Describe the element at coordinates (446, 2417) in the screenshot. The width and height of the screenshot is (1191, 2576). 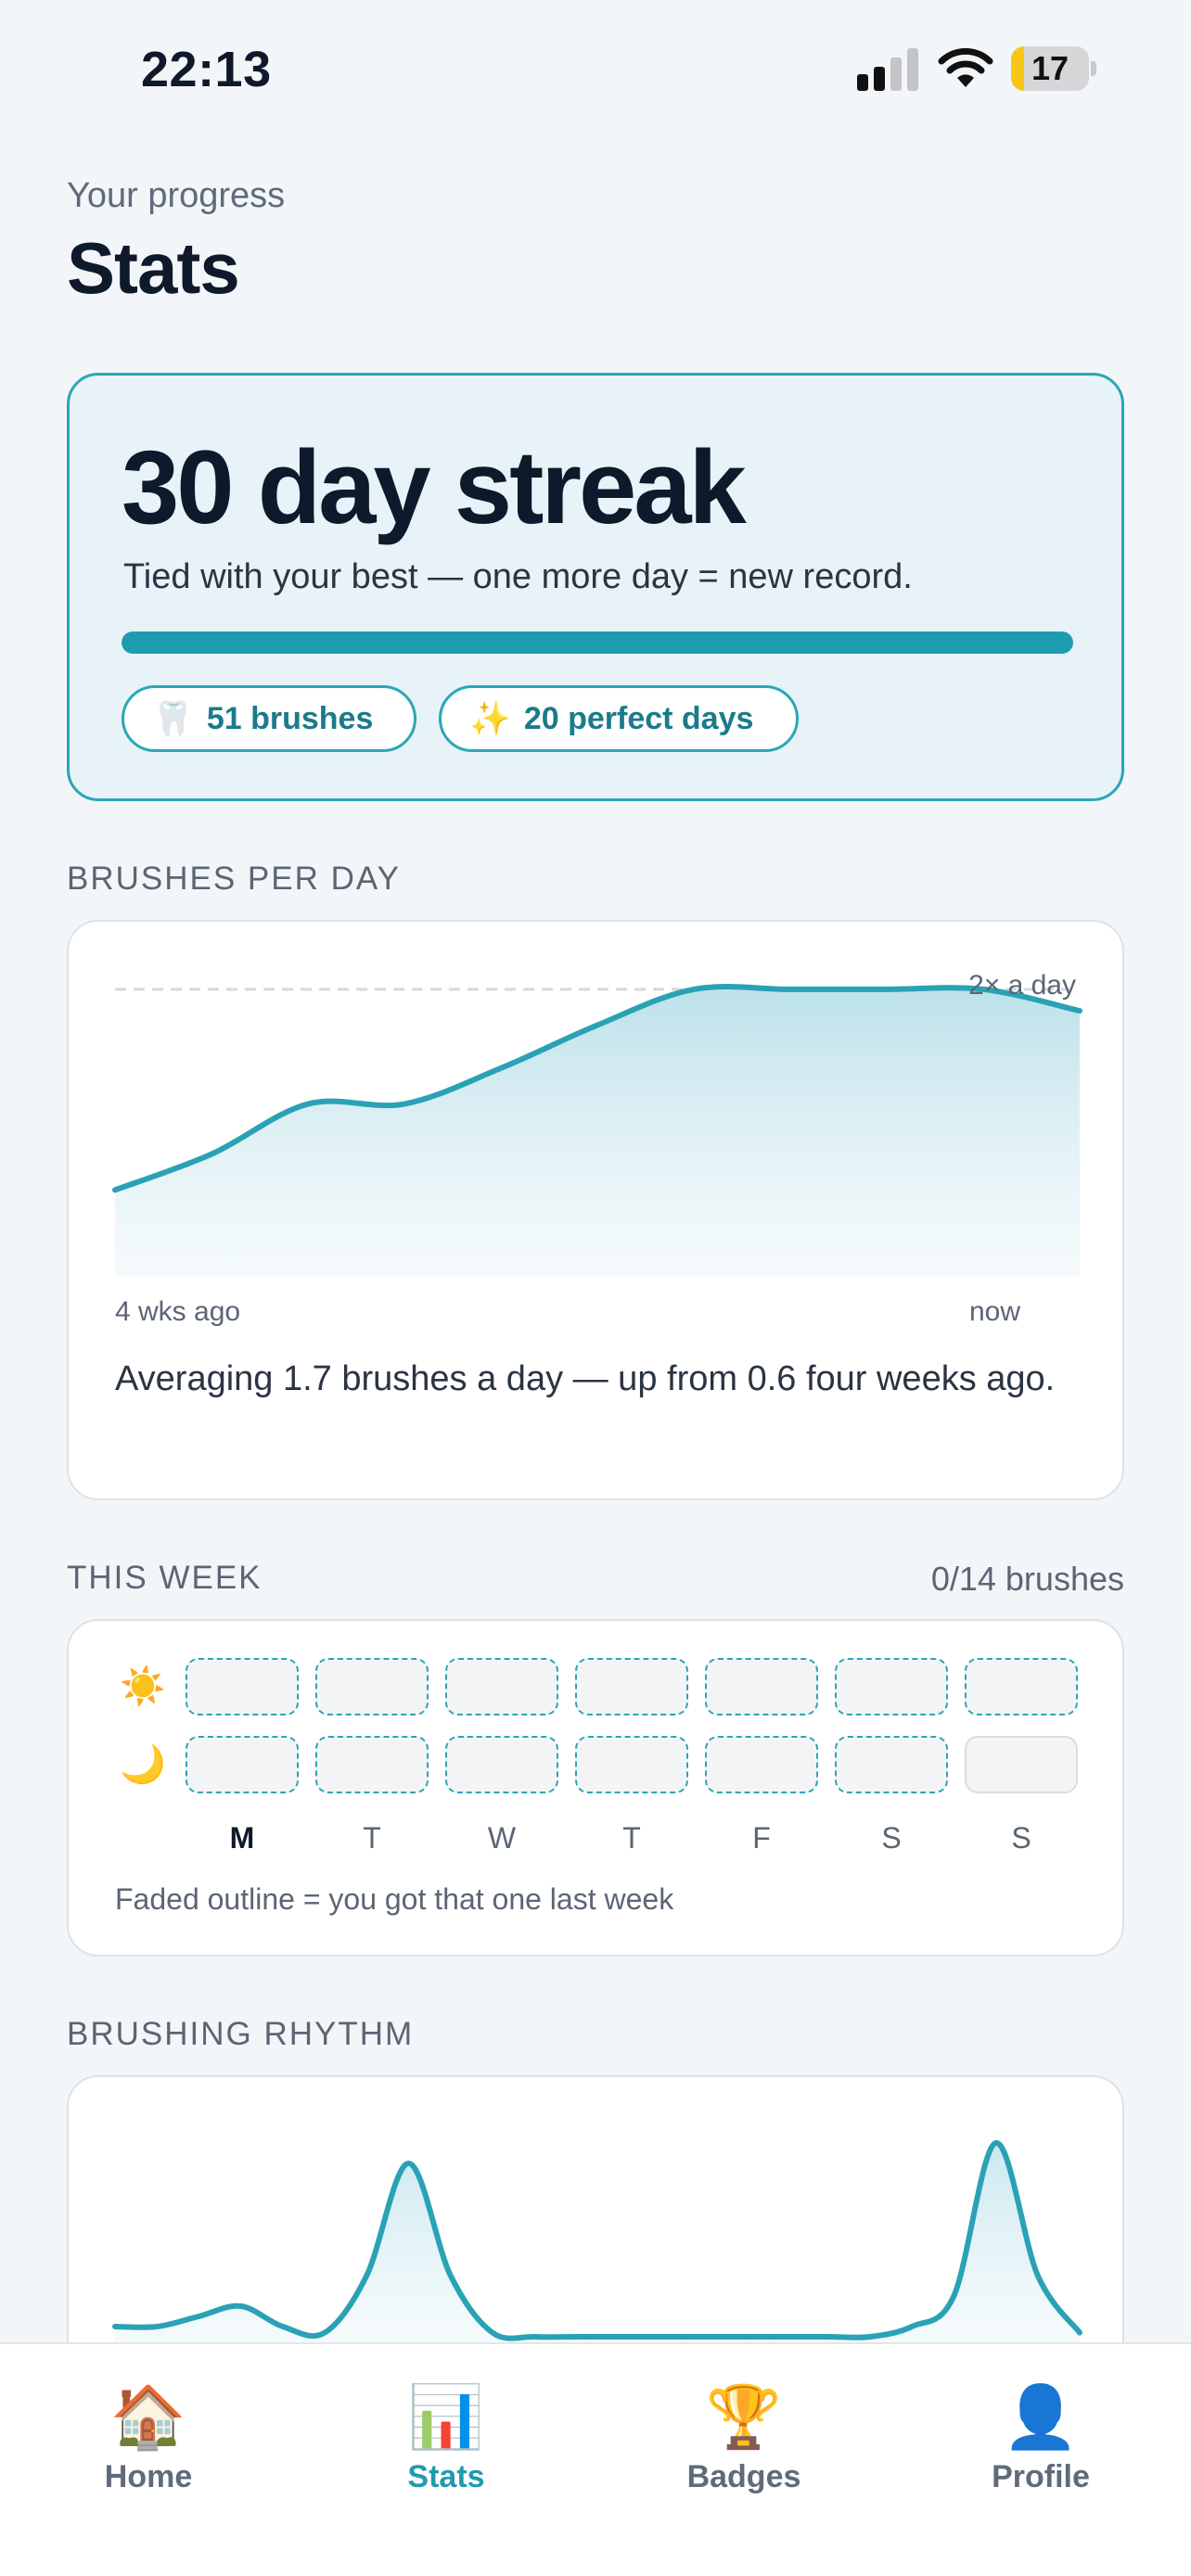
I see `bar-chart-icon: 📊` at that location.